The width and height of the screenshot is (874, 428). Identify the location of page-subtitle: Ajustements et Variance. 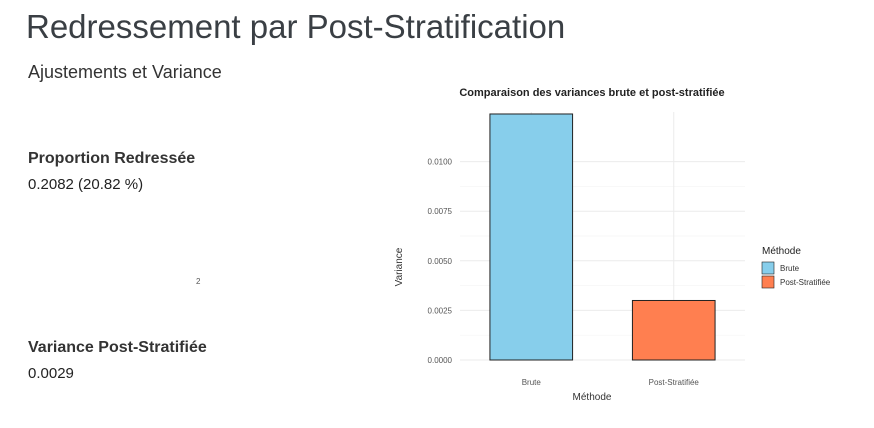
(125, 72).